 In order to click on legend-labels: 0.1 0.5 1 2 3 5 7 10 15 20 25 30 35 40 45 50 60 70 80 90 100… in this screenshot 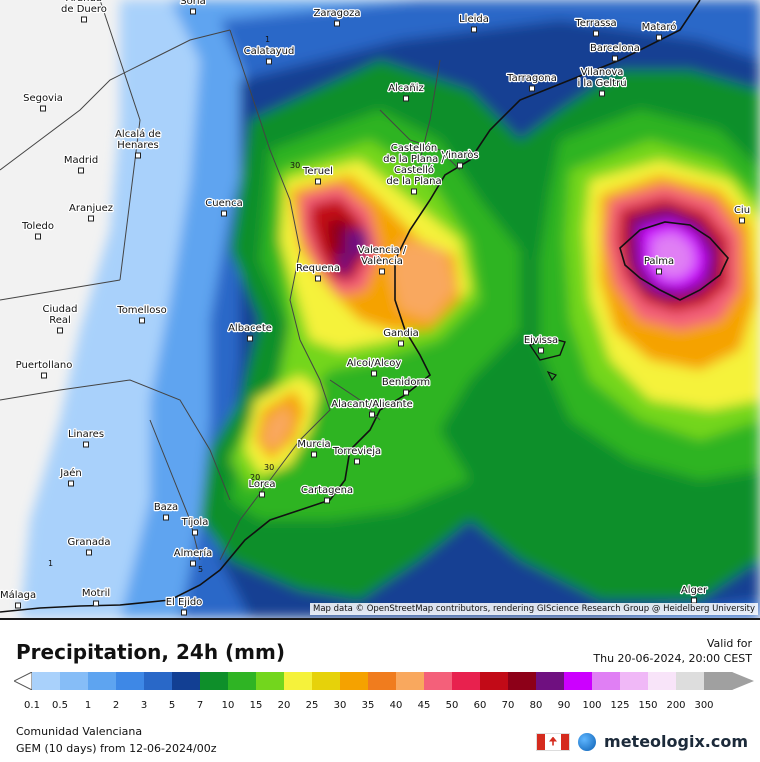, I will do `click(380, 707)`.